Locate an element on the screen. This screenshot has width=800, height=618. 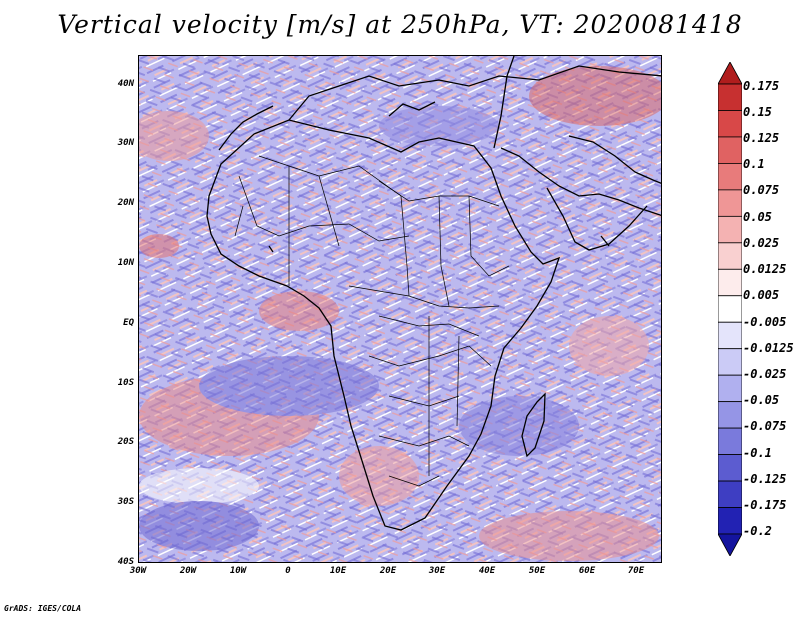
colorbar-label: -0.005 is located at coordinates (765, 322).